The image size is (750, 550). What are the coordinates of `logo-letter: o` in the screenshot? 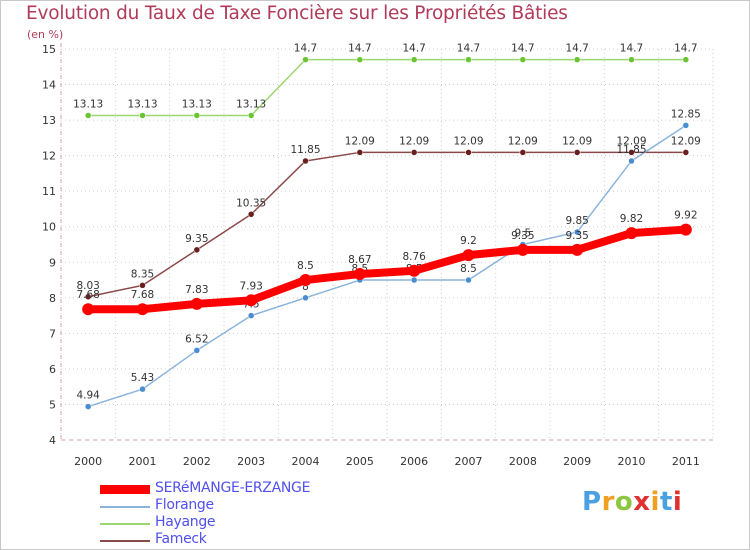 It's located at (624, 502).